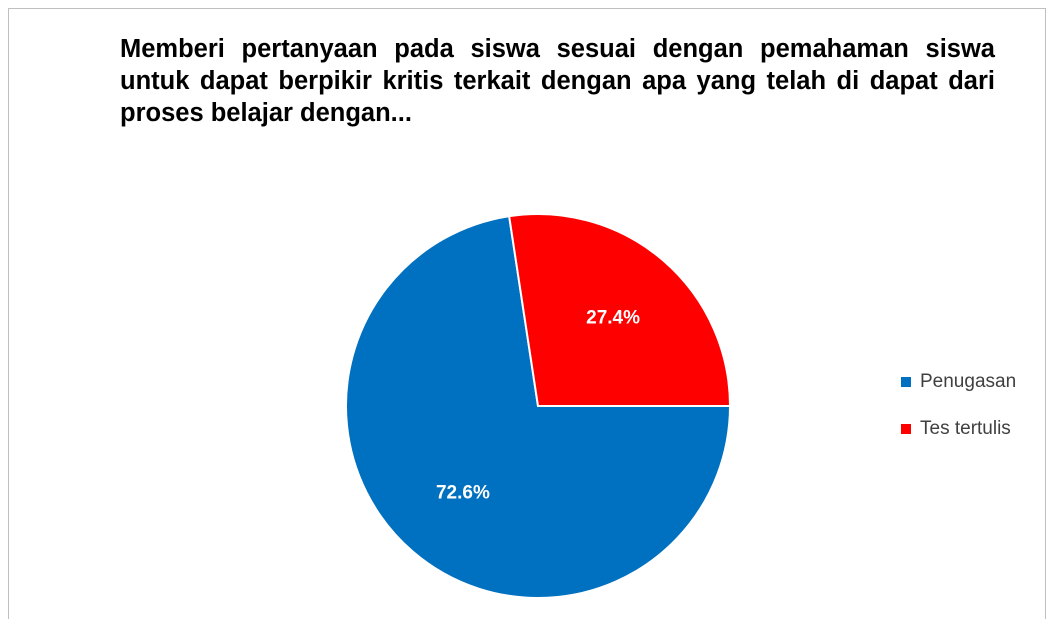 Image resolution: width=1055 pixels, height=619 pixels. What do you see at coordinates (965, 428) in the screenshot?
I see `legend-label: Tes tertulis` at bounding box center [965, 428].